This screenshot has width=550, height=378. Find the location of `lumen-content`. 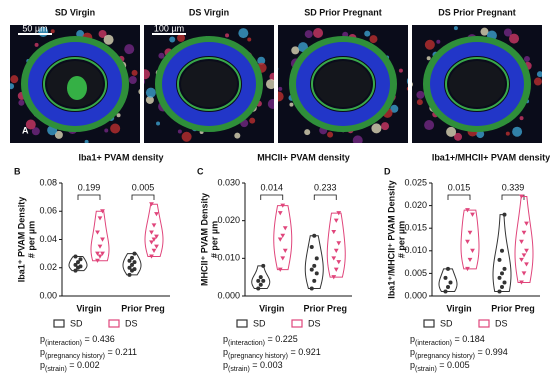

lumen-content is located at coordinates (77, 88).